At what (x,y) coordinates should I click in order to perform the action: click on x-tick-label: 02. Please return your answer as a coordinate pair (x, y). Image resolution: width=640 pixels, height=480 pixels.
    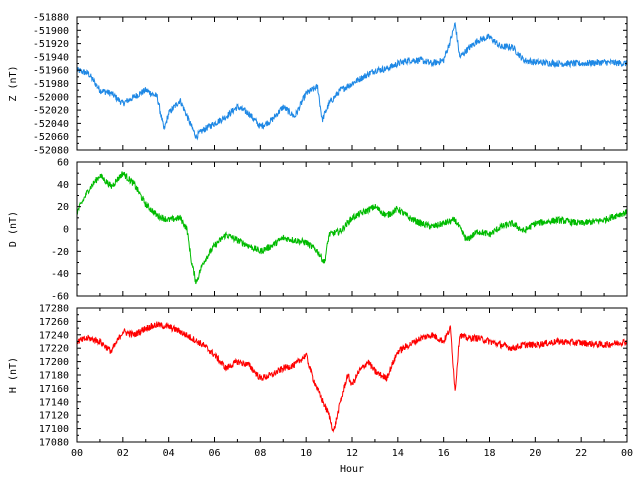
    Looking at the image, I should click on (123, 453).